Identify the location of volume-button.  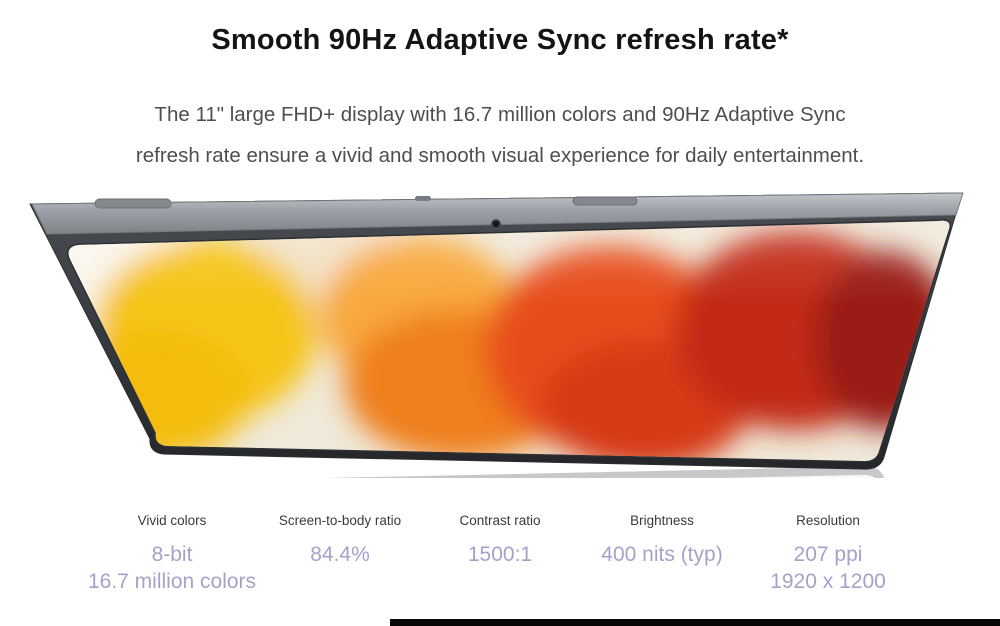
(133, 203).